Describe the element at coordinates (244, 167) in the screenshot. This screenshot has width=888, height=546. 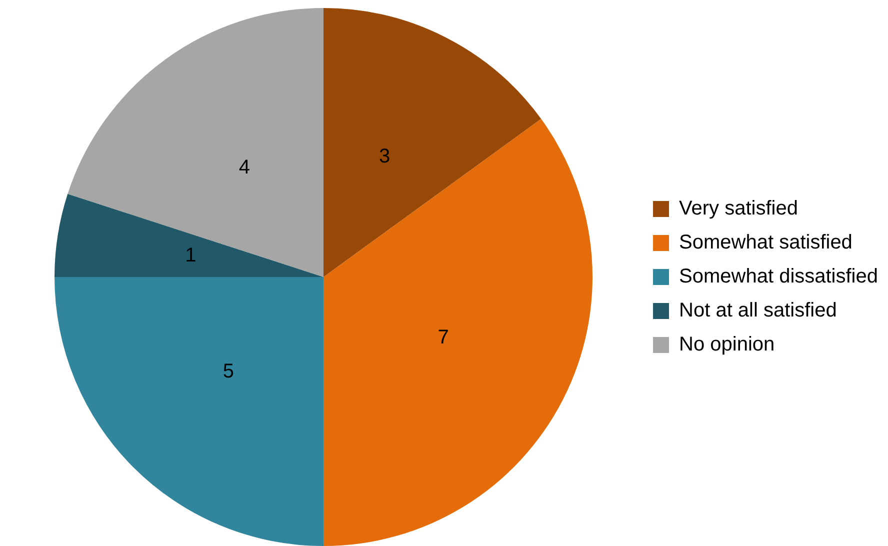
I see `data-label: 4` at that location.